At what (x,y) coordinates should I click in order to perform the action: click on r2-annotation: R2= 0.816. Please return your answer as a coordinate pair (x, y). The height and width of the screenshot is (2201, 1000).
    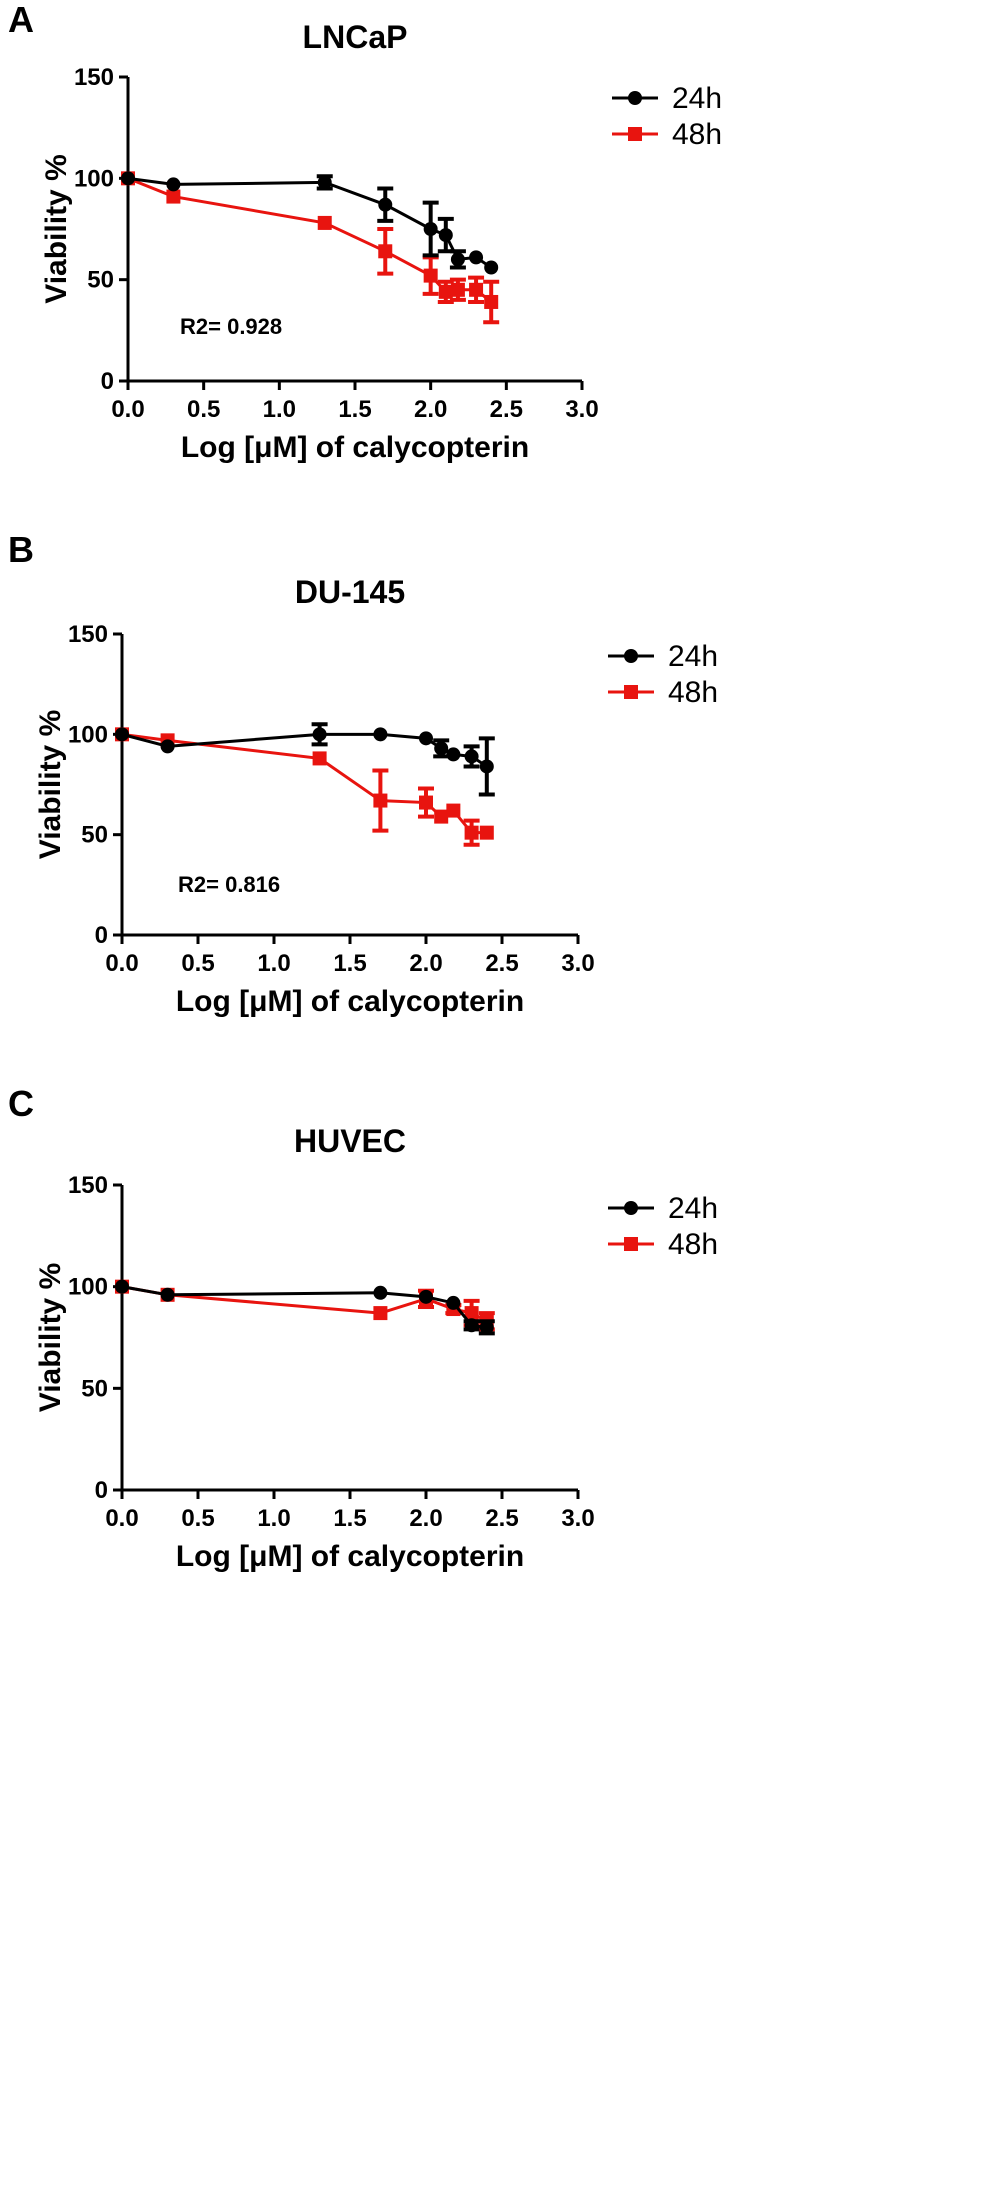
    Looking at the image, I should click on (229, 884).